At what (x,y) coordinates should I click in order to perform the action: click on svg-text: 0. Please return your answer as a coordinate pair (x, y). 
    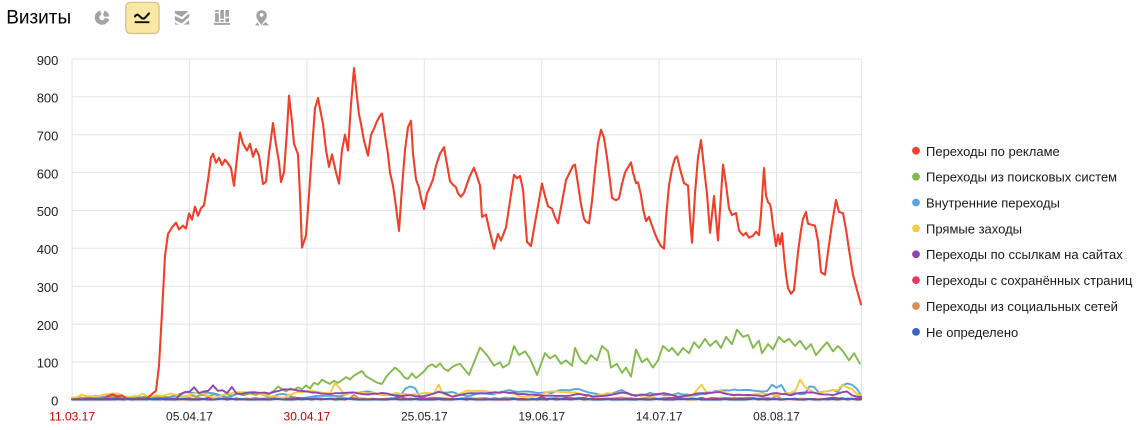
    Looking at the image, I should click on (54, 401).